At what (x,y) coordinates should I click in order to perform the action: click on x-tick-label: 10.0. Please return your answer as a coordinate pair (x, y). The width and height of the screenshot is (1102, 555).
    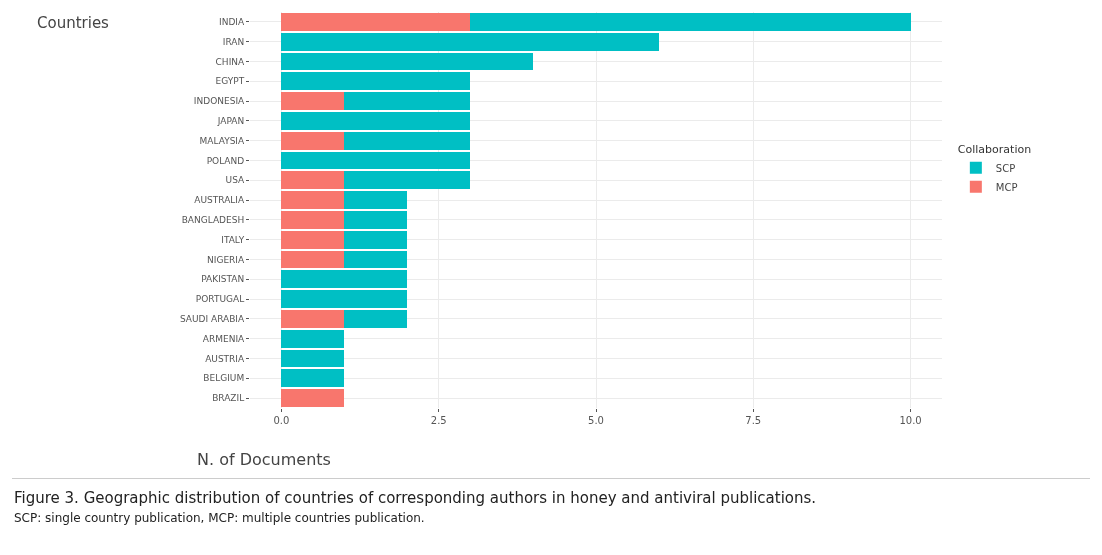
    Looking at the image, I should click on (910, 420).